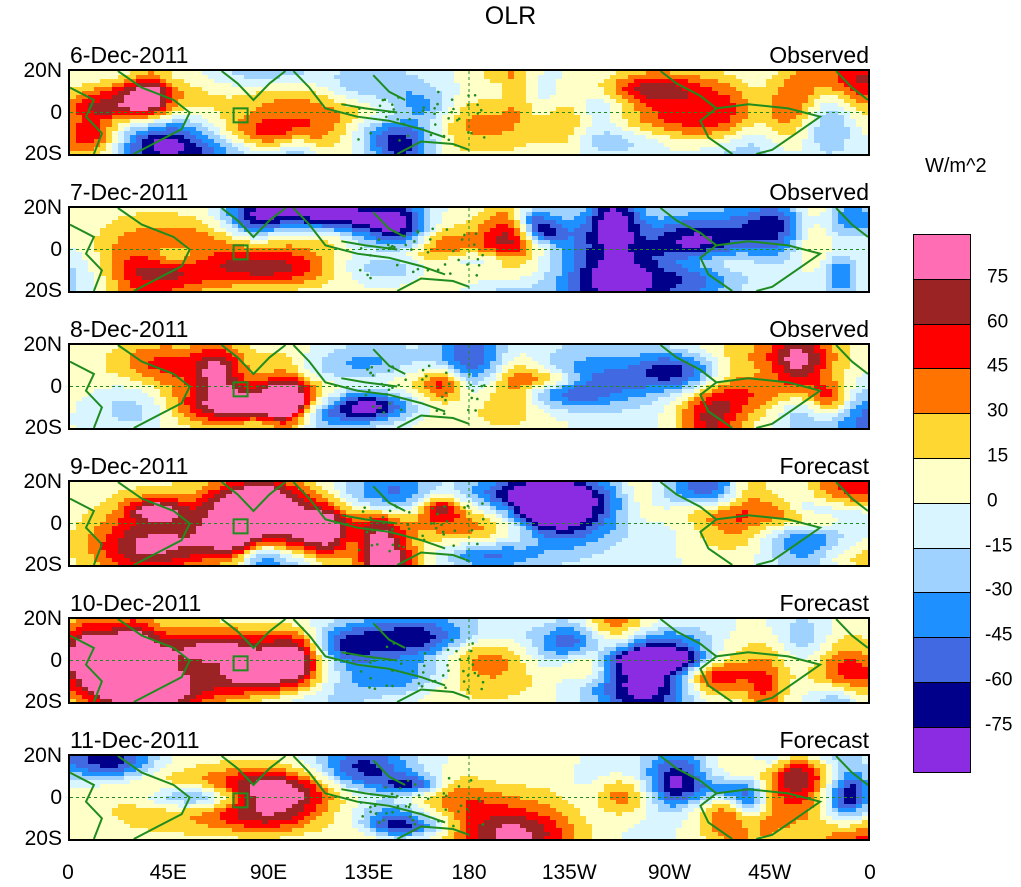 Image resolution: width=1021 pixels, height=887 pixels. What do you see at coordinates (168, 872) in the screenshot?
I see `lon-tick-label: 45E` at bounding box center [168, 872].